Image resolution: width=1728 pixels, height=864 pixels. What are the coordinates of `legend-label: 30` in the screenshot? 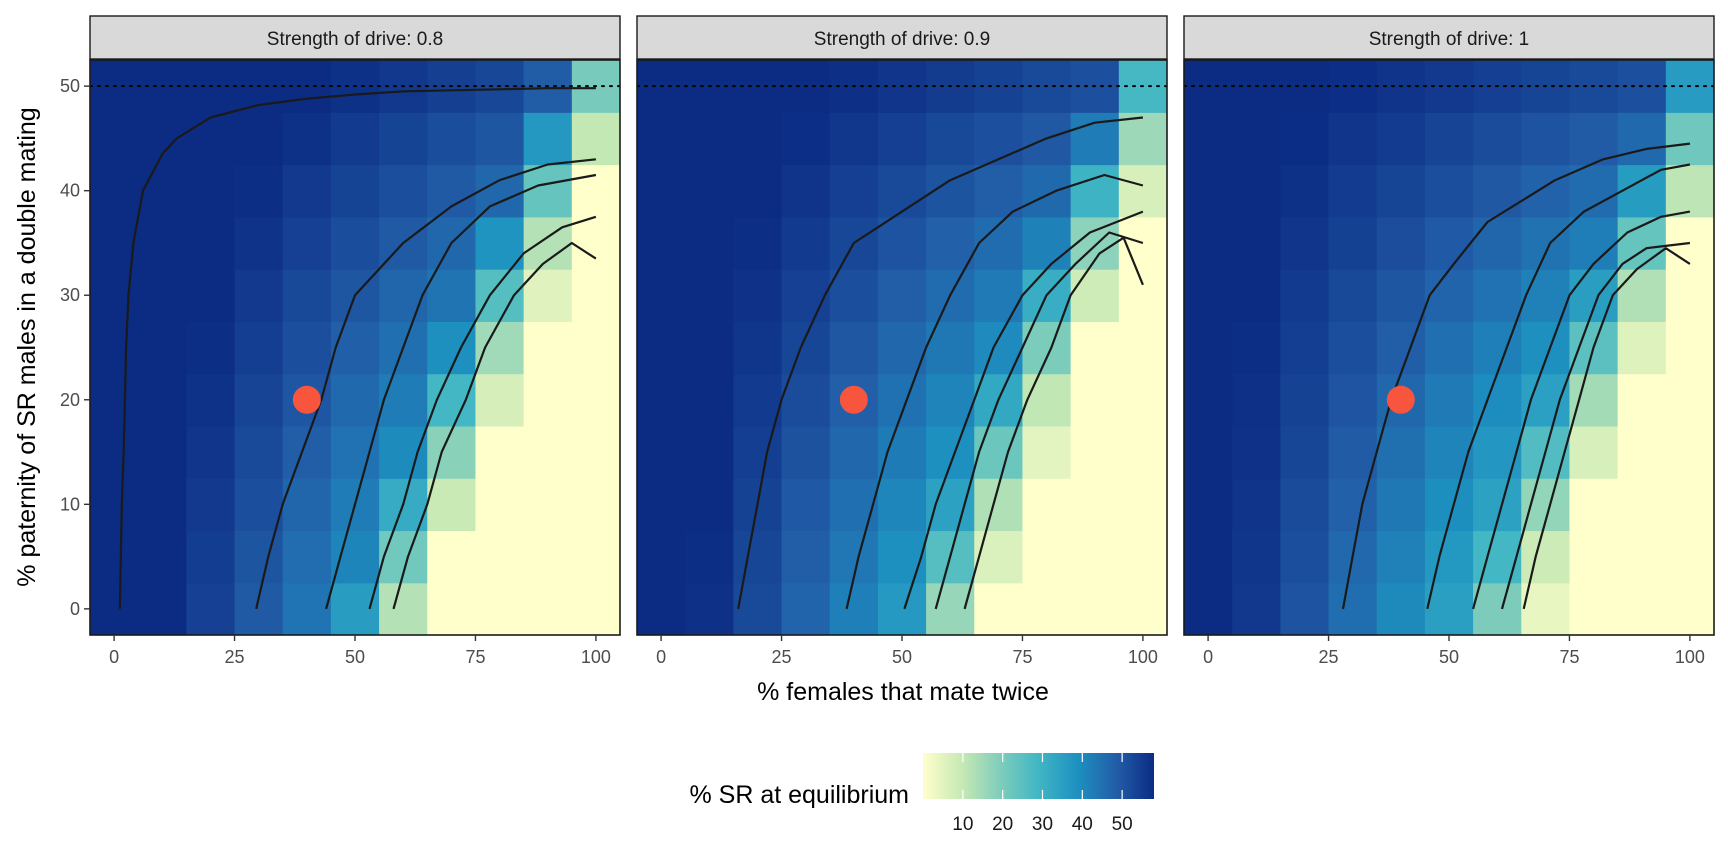 It's located at (1042, 824).